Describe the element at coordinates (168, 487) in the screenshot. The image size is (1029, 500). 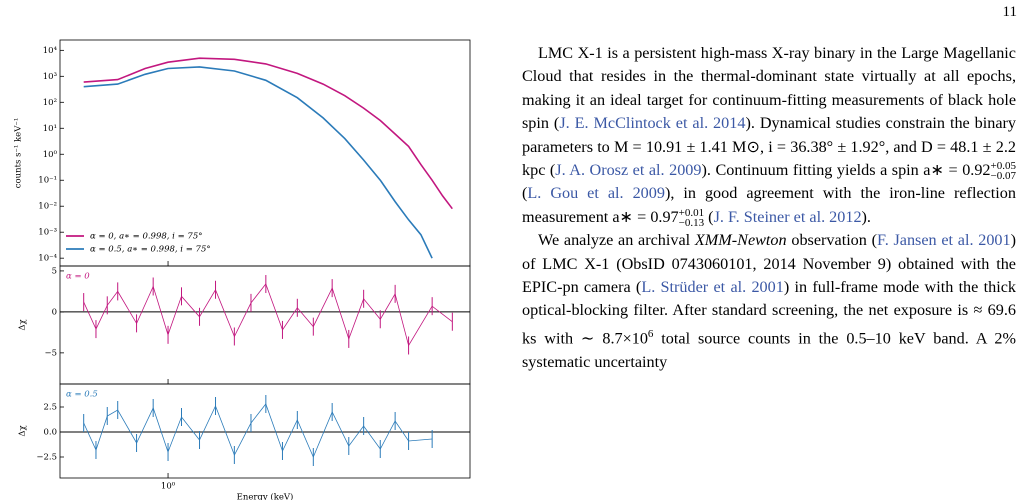
I see `x-tick-label: 10⁰` at that location.